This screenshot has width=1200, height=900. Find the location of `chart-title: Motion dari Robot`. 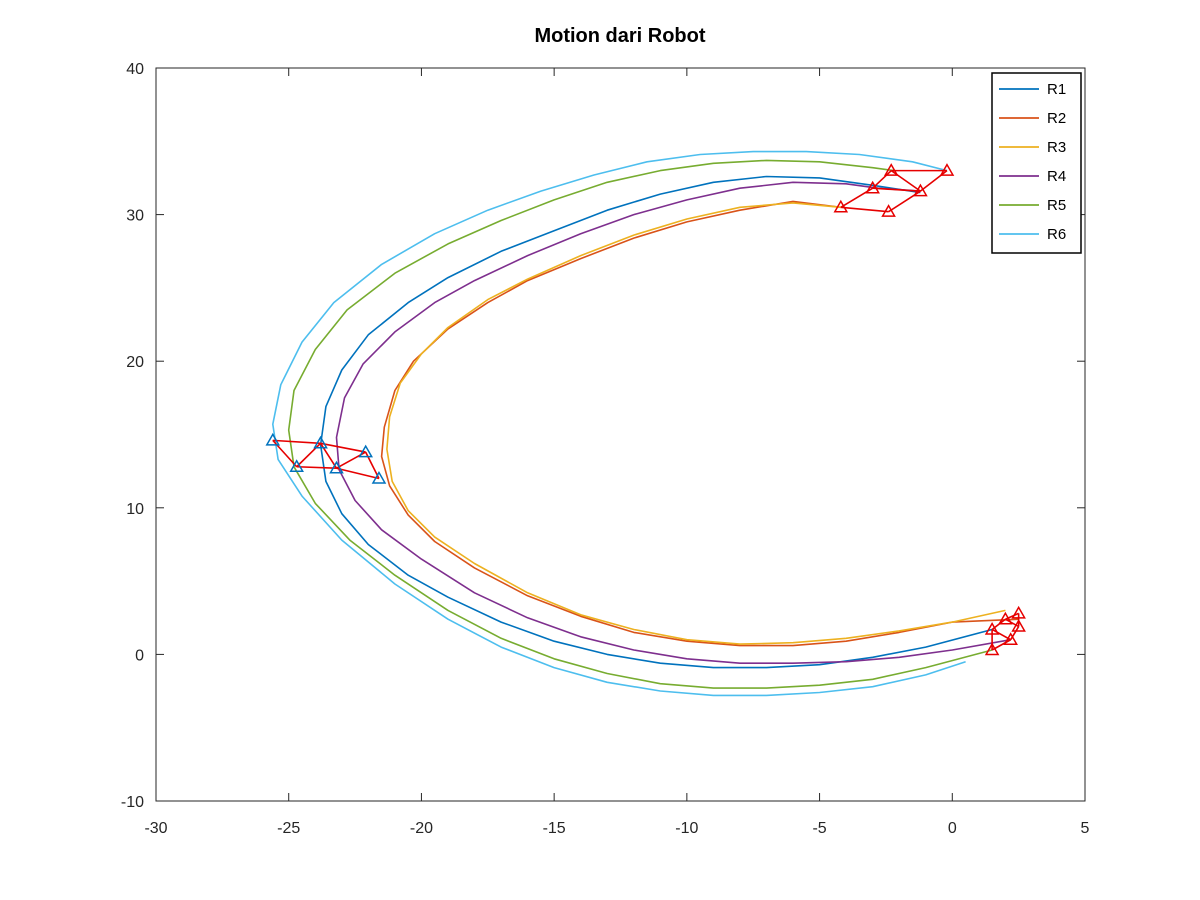

chart-title: Motion dari Robot is located at coordinates (619, 36).